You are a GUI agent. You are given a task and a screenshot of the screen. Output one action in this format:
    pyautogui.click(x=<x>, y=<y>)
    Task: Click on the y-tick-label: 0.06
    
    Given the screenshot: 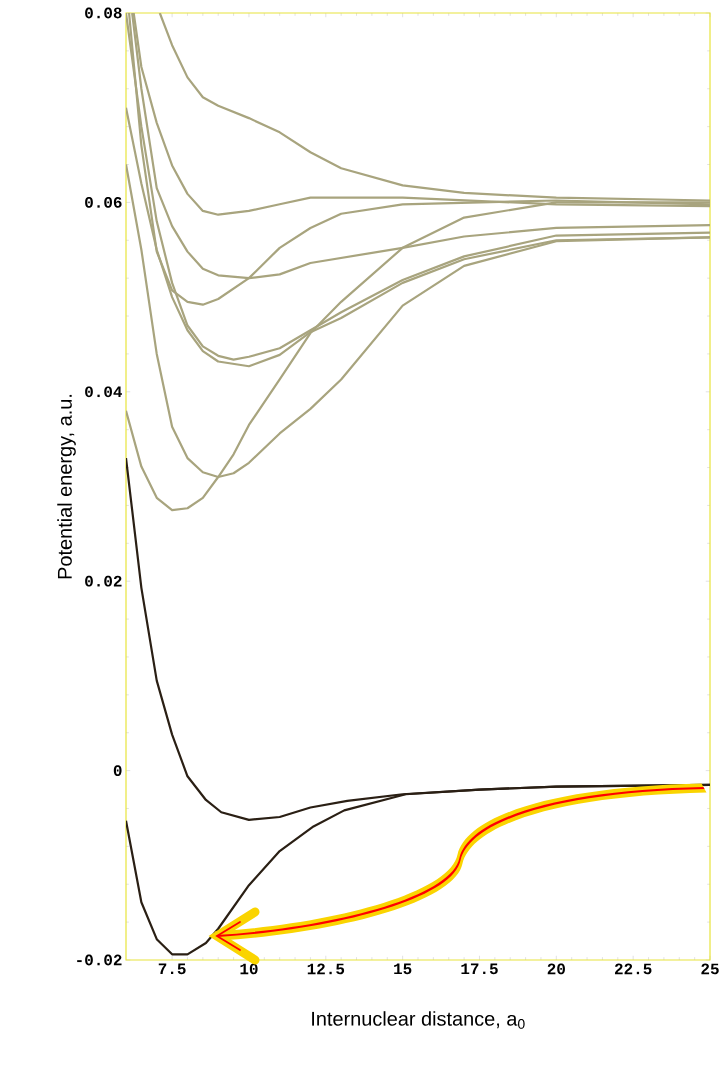 What is the action you would take?
    pyautogui.click(x=103, y=202)
    